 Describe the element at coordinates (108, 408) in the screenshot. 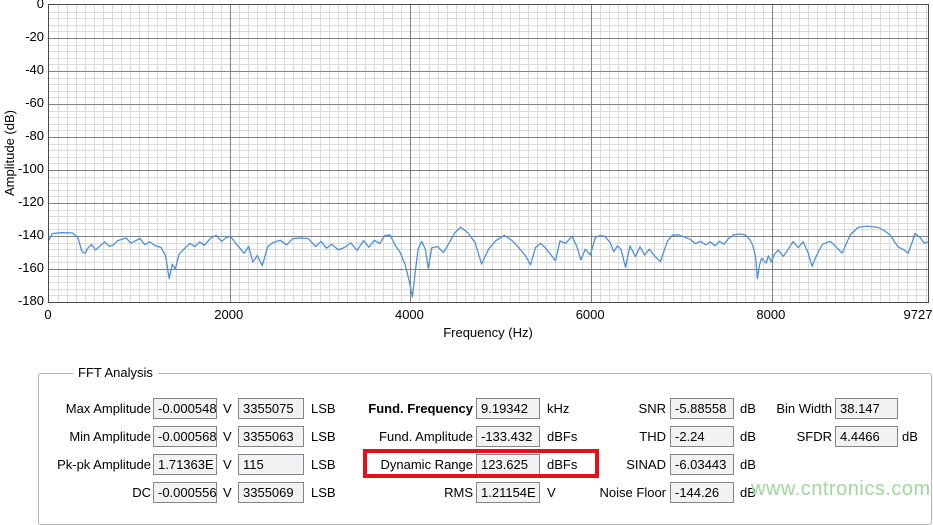

I see `max-amplitude-label: Max Amplitude` at that location.